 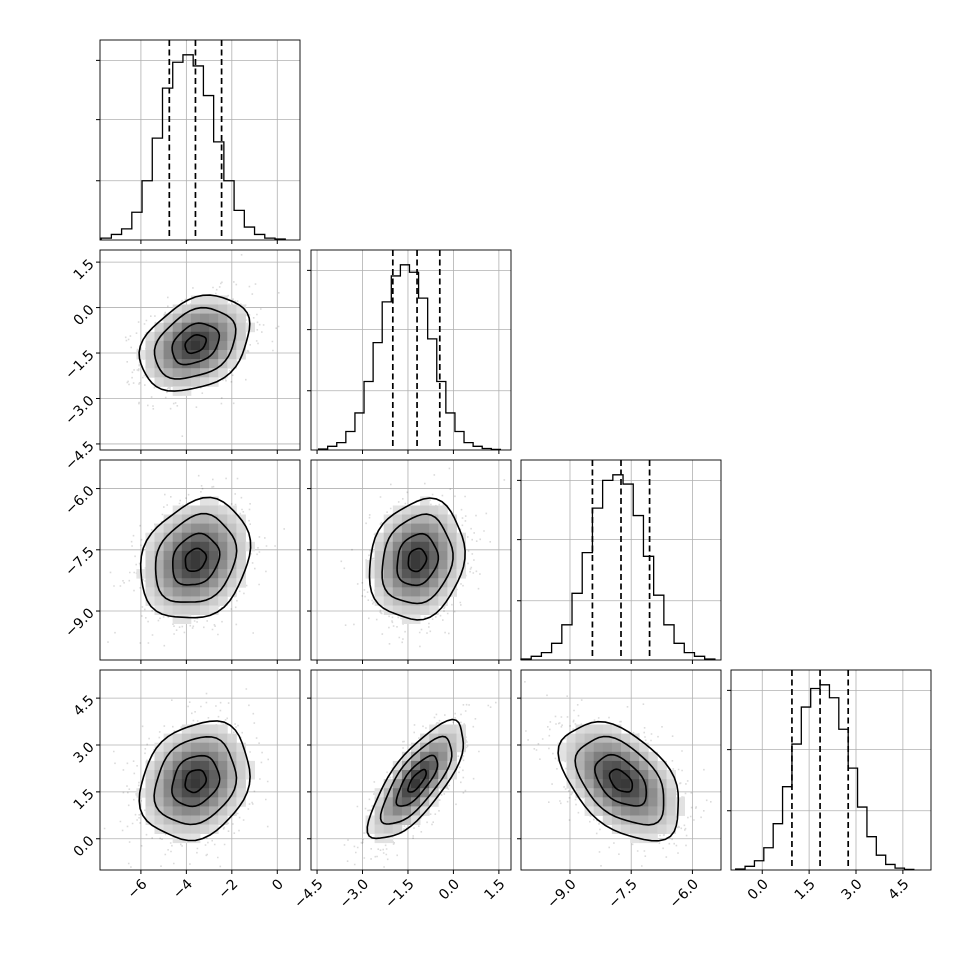 I want to click on hist-2-steps, so click(x=618, y=567).